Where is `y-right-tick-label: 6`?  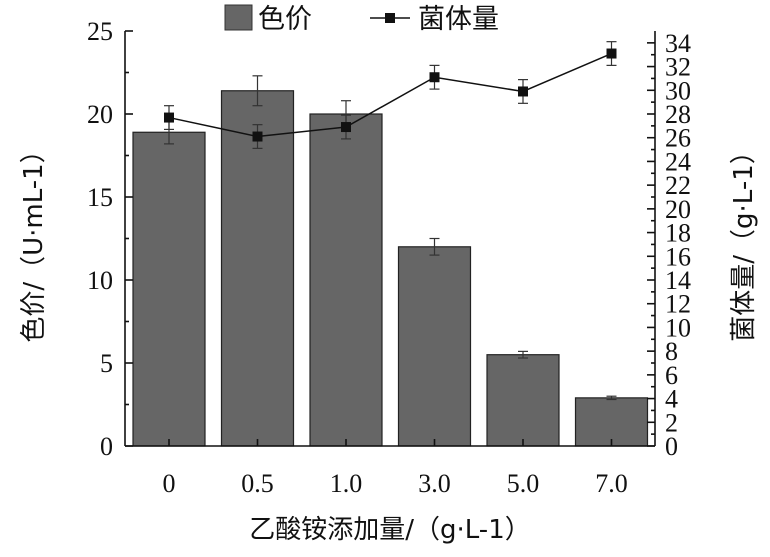 y-right-tick-label: 6 is located at coordinates (671, 375).